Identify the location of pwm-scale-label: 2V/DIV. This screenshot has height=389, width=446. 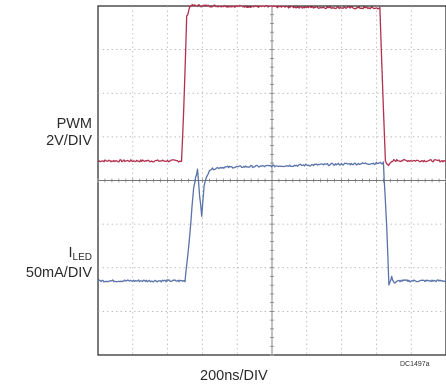
(69, 141).